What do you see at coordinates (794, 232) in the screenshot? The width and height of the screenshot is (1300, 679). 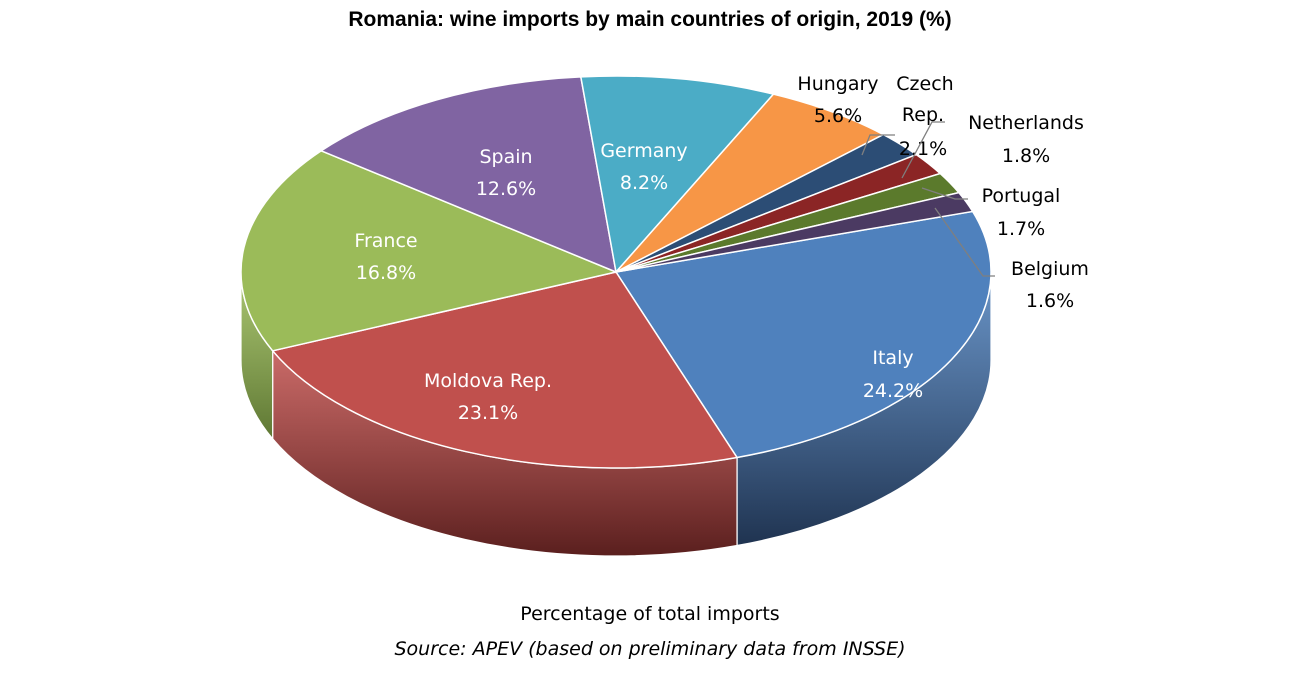 I see `pie-slice-belgium` at bounding box center [794, 232].